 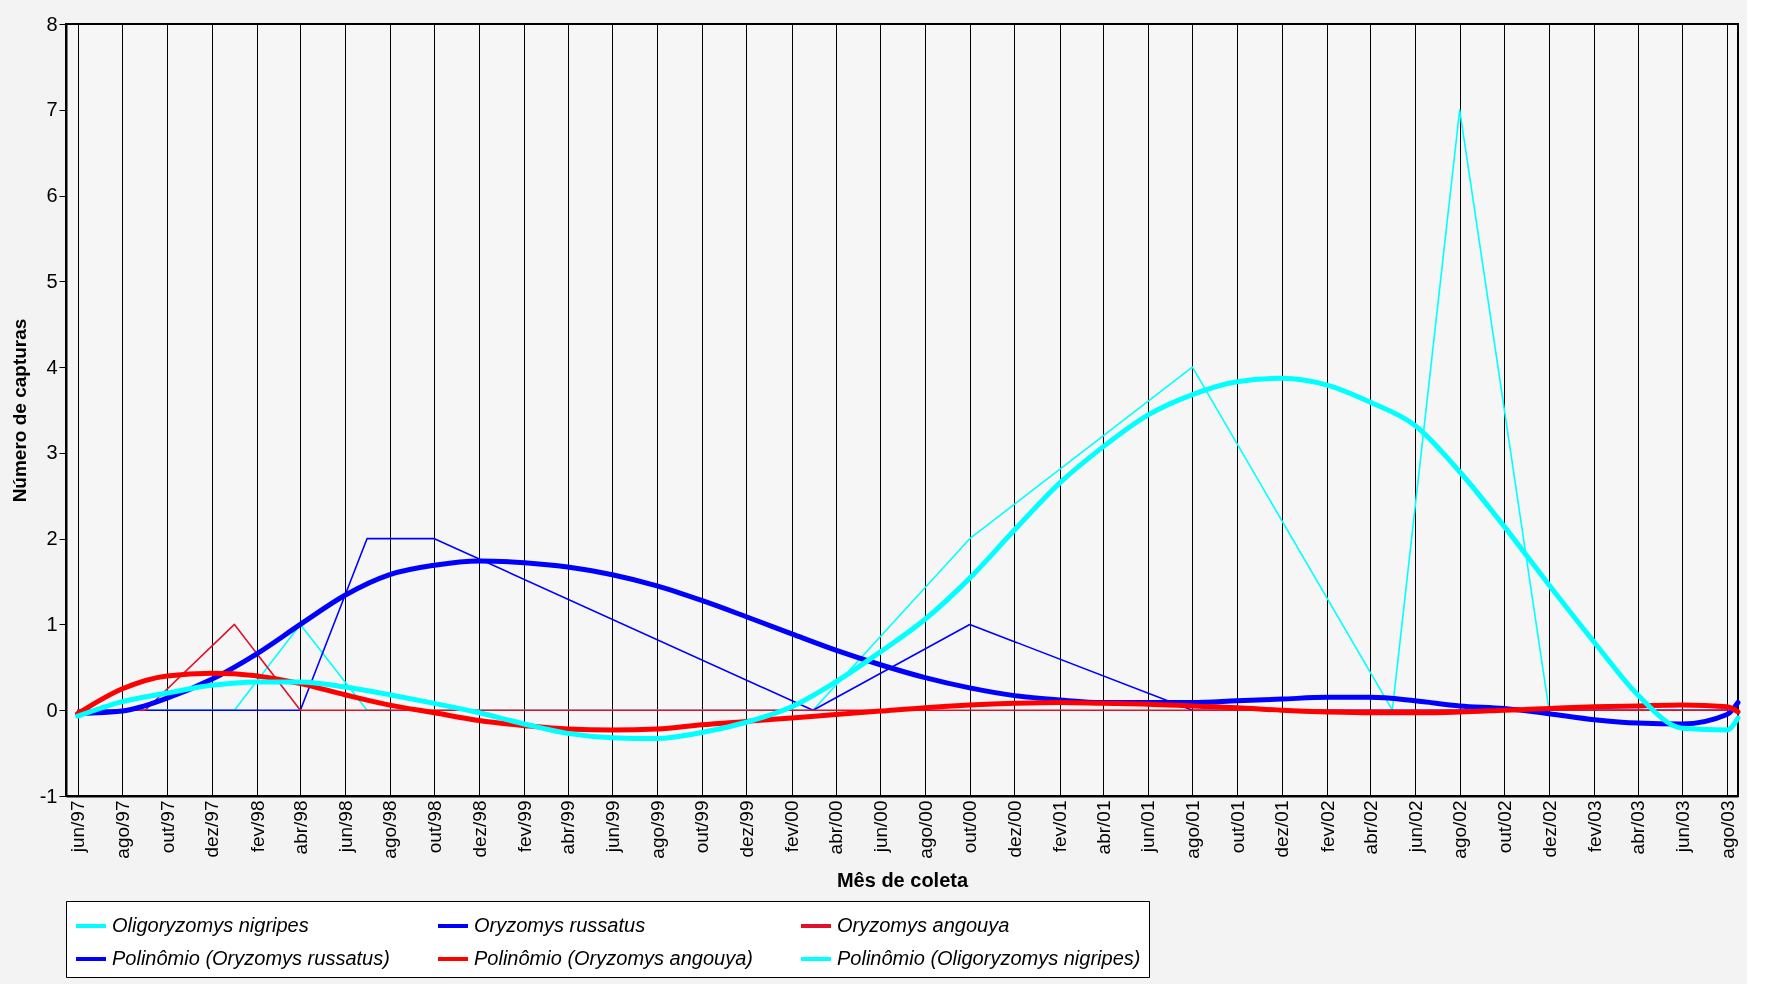 I want to click on x-tick-label: abr/00, so click(x=836, y=827).